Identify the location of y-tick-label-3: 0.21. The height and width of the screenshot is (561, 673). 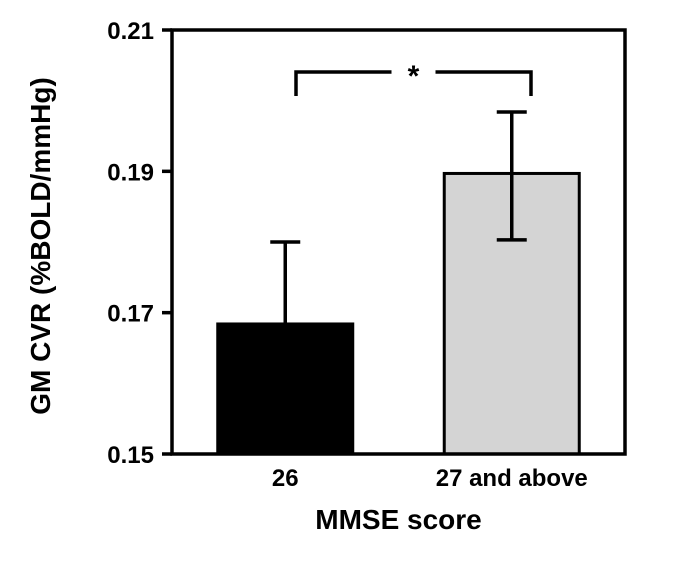
(130, 31).